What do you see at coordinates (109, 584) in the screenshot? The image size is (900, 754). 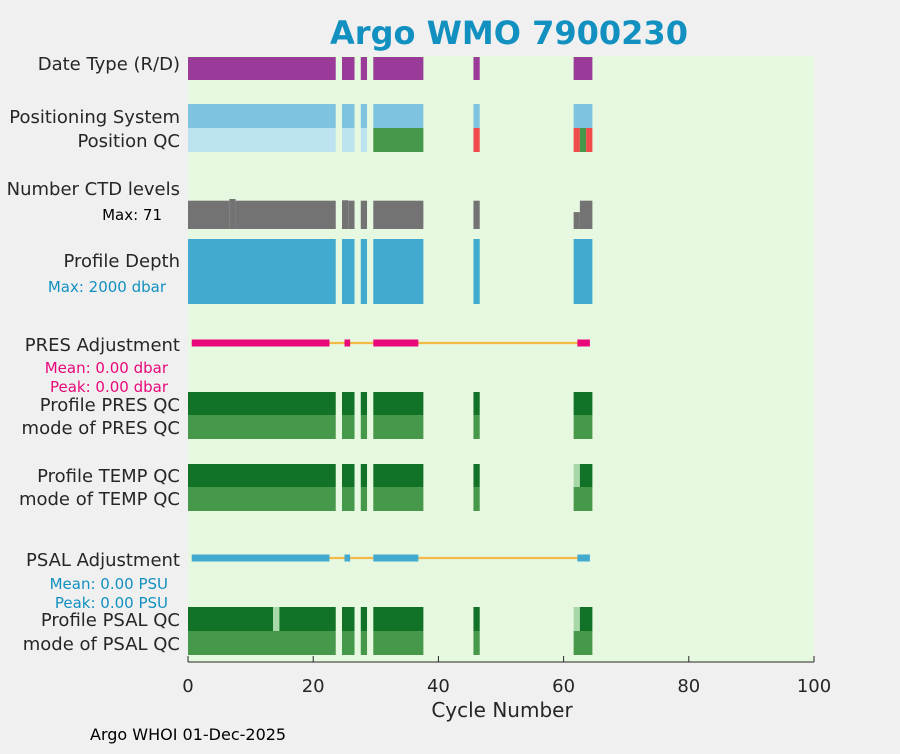 I see `row-mean-psal_adjustment: Mean: 0.00 PSU` at bounding box center [109, 584].